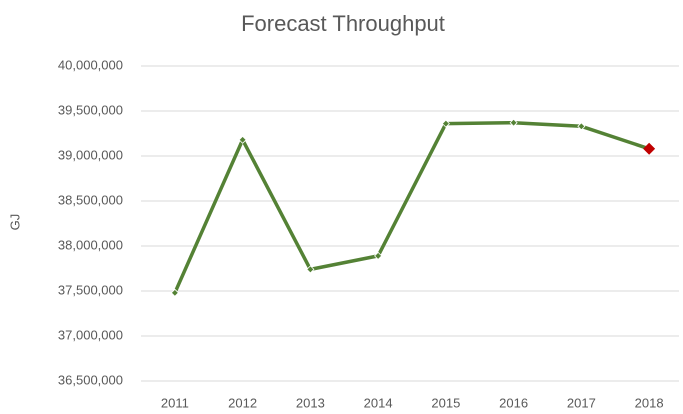  I want to click on y-tick-label: 39,000,000, so click(90, 154).